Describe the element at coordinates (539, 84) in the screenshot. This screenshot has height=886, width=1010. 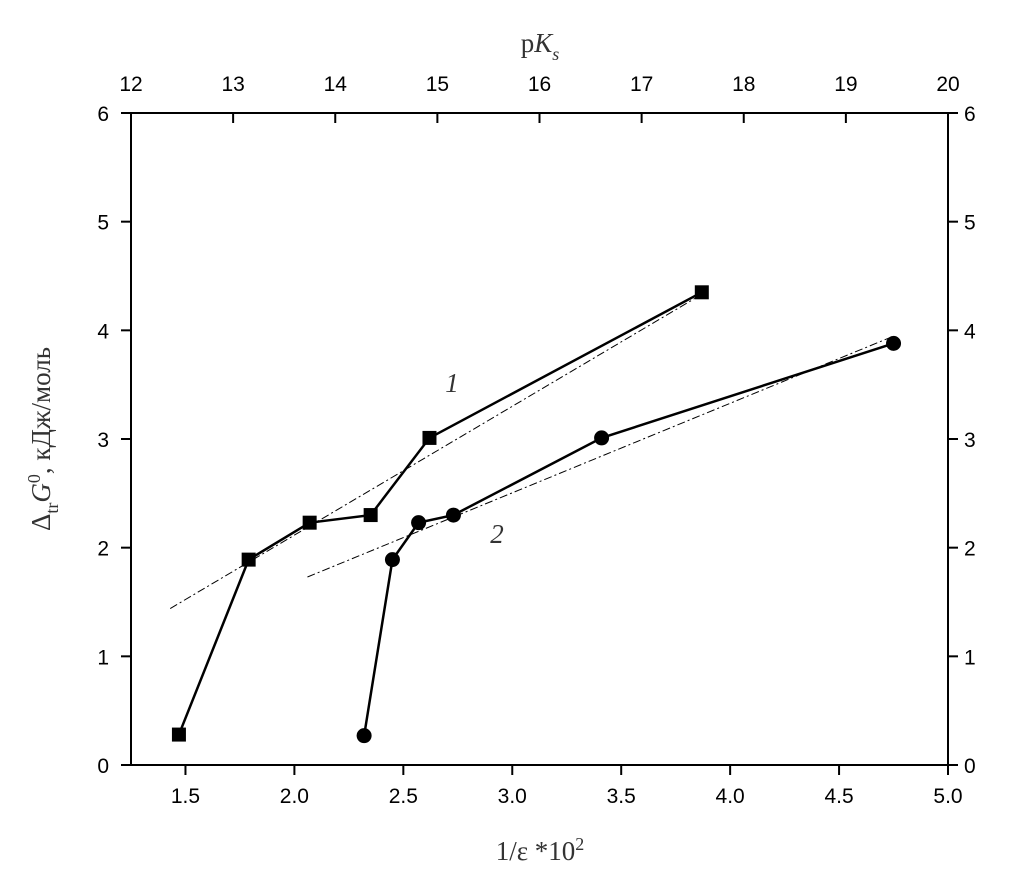
I see `x2-tick-label: 16` at that location.